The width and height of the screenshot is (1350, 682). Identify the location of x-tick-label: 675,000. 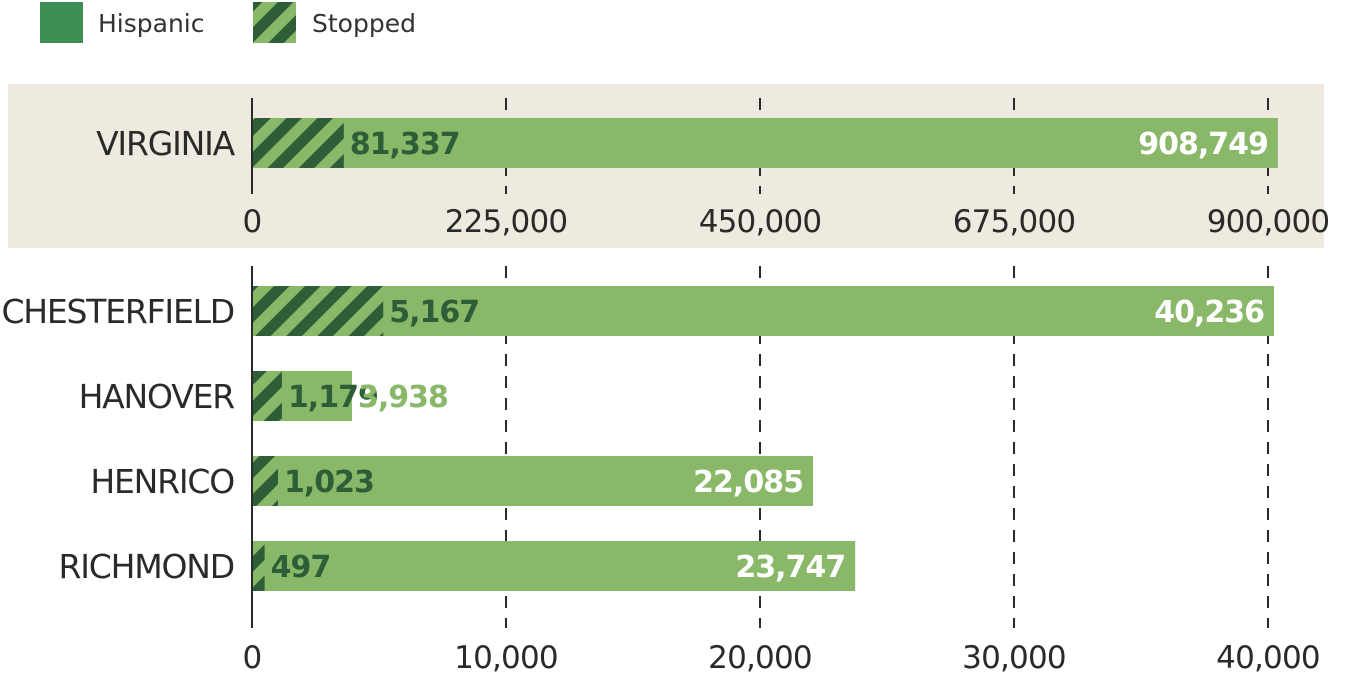
(1014, 222).